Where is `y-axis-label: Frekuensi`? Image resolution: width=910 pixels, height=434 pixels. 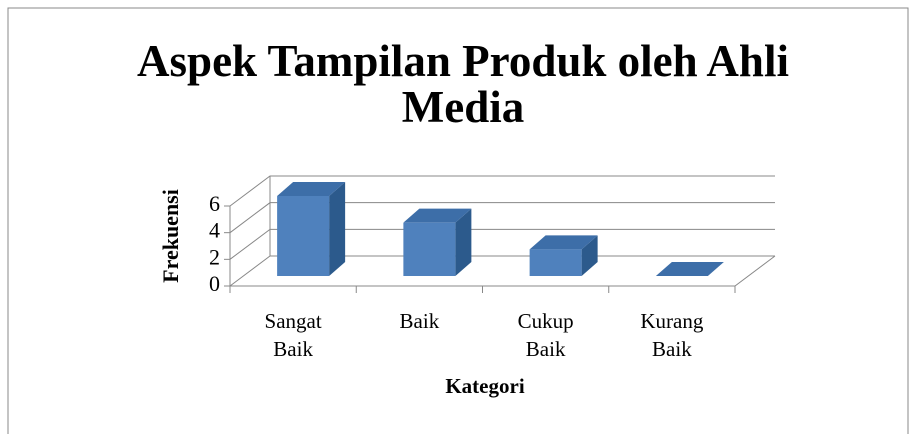
y-axis-label: Frekuensi is located at coordinates (170, 236).